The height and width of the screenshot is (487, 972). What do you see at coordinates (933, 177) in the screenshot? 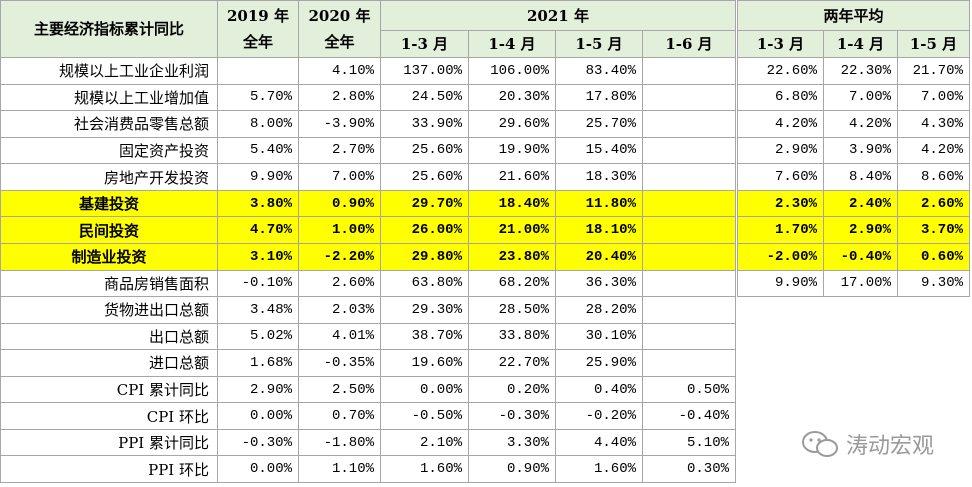
I see `avg-cell: 8.60%` at bounding box center [933, 177].